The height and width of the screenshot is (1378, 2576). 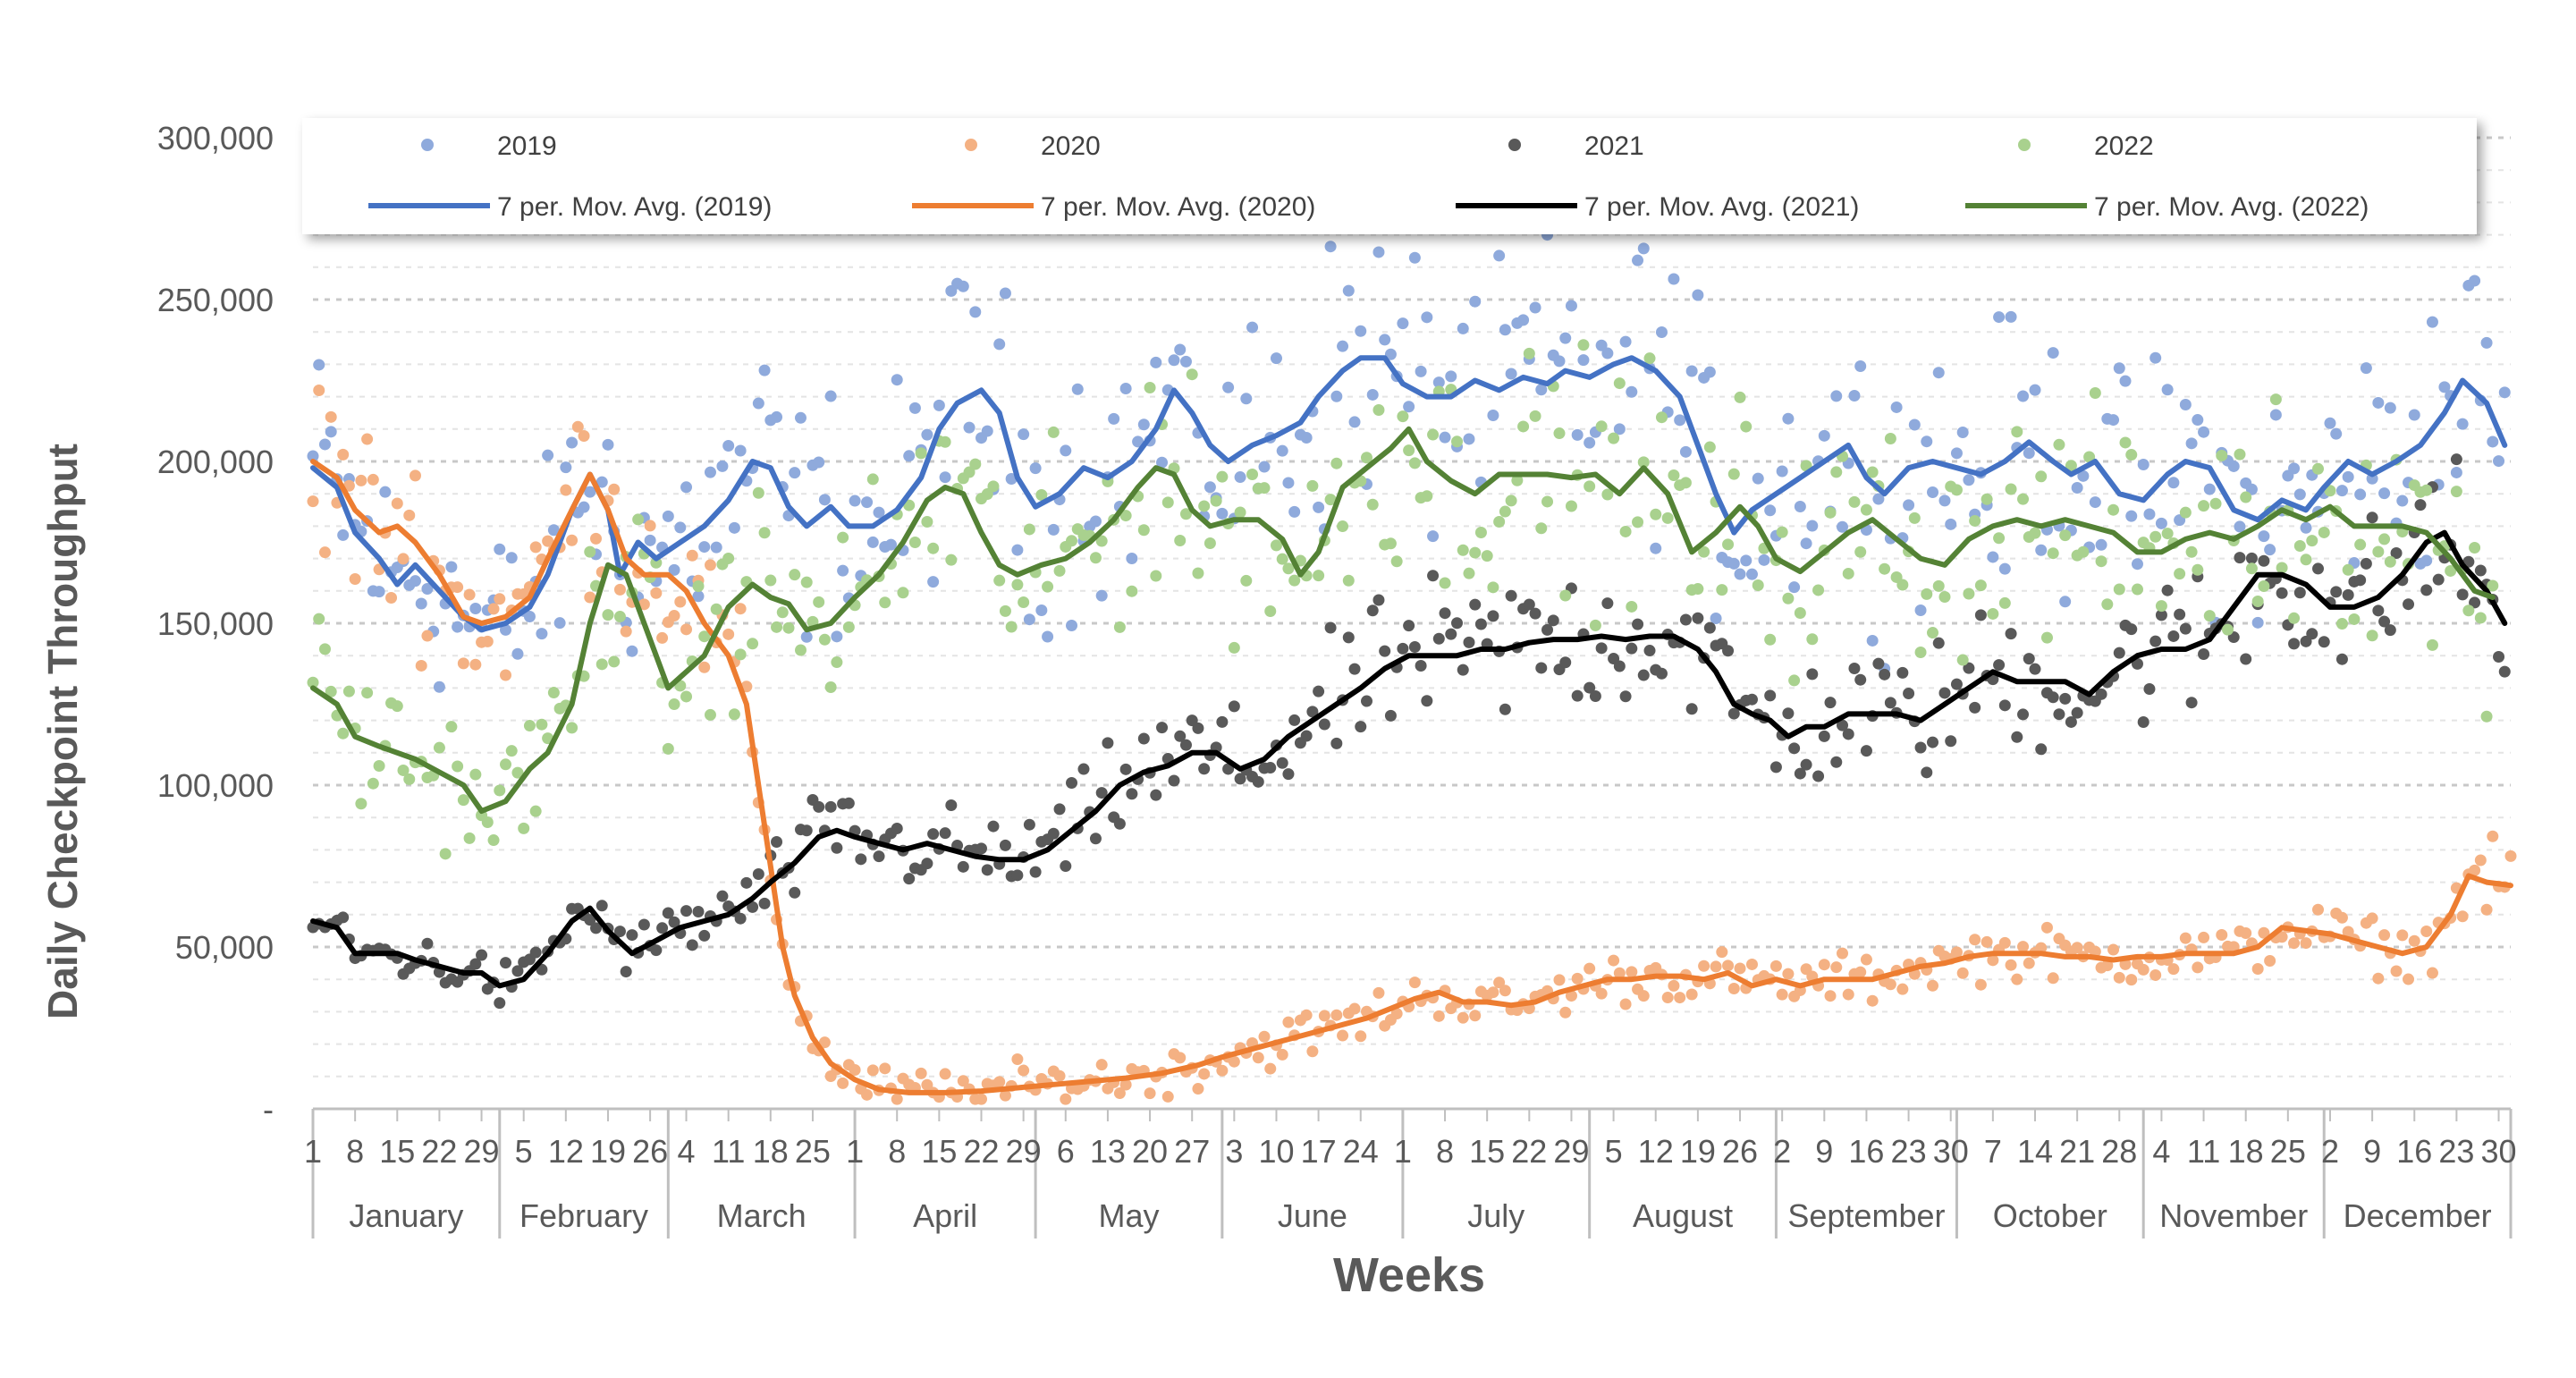 I want to click on month-label: August, so click(x=1683, y=1215).